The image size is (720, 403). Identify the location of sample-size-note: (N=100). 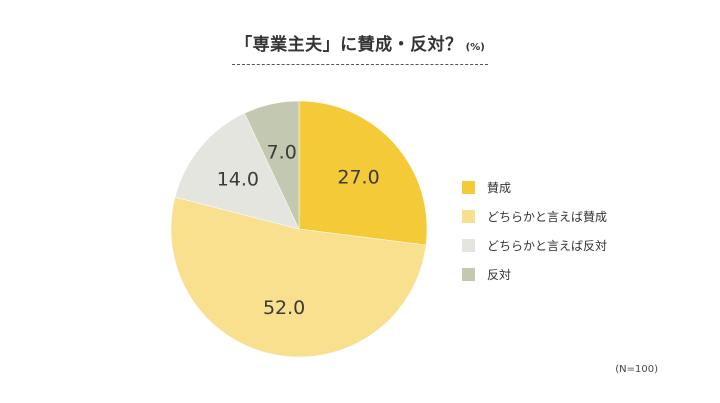
(636, 369).